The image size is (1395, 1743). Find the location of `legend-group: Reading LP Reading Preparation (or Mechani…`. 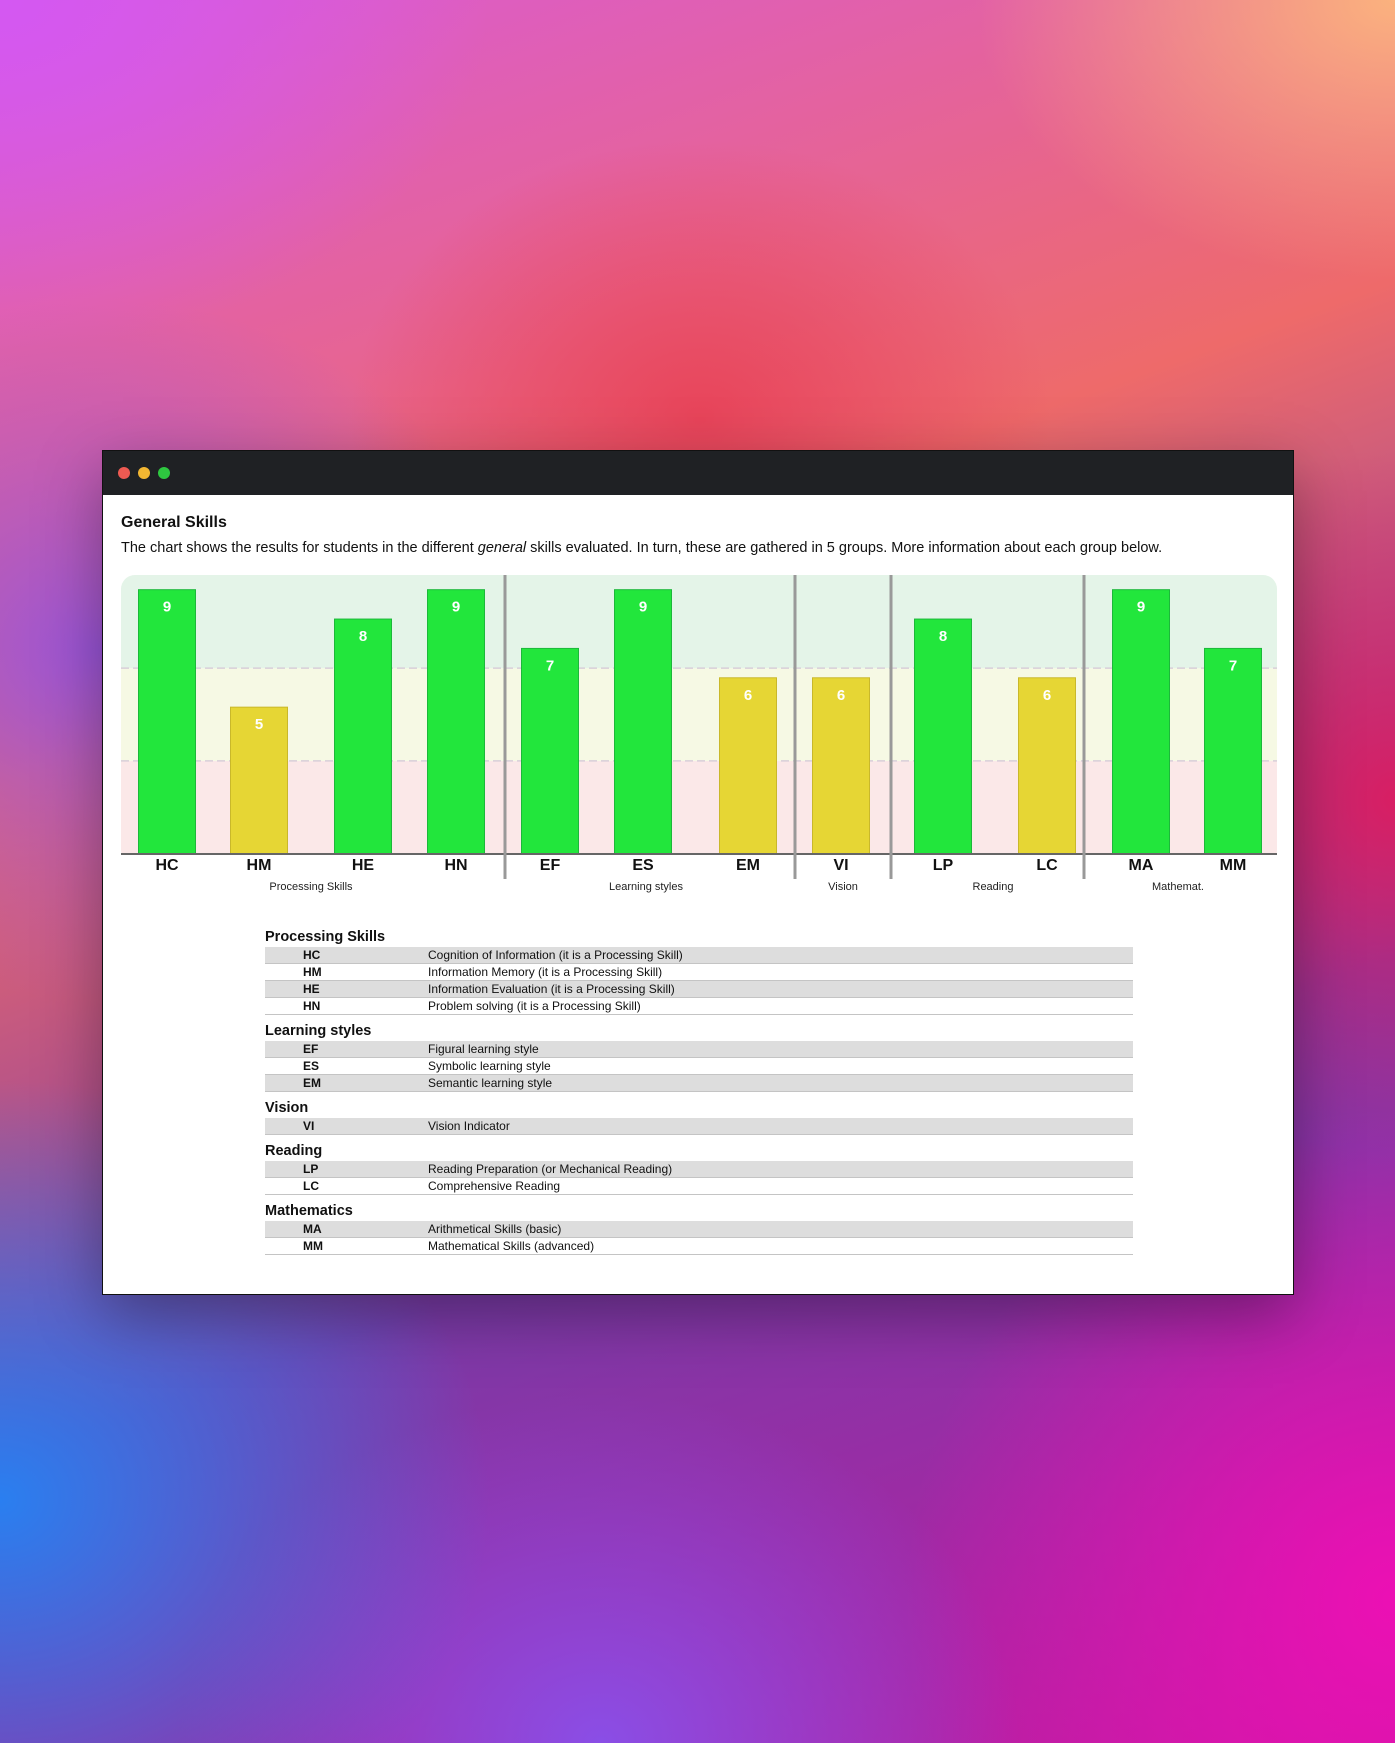

legend-group: Reading LP Reading Preparation (or Mechani… is located at coordinates (699, 1168).